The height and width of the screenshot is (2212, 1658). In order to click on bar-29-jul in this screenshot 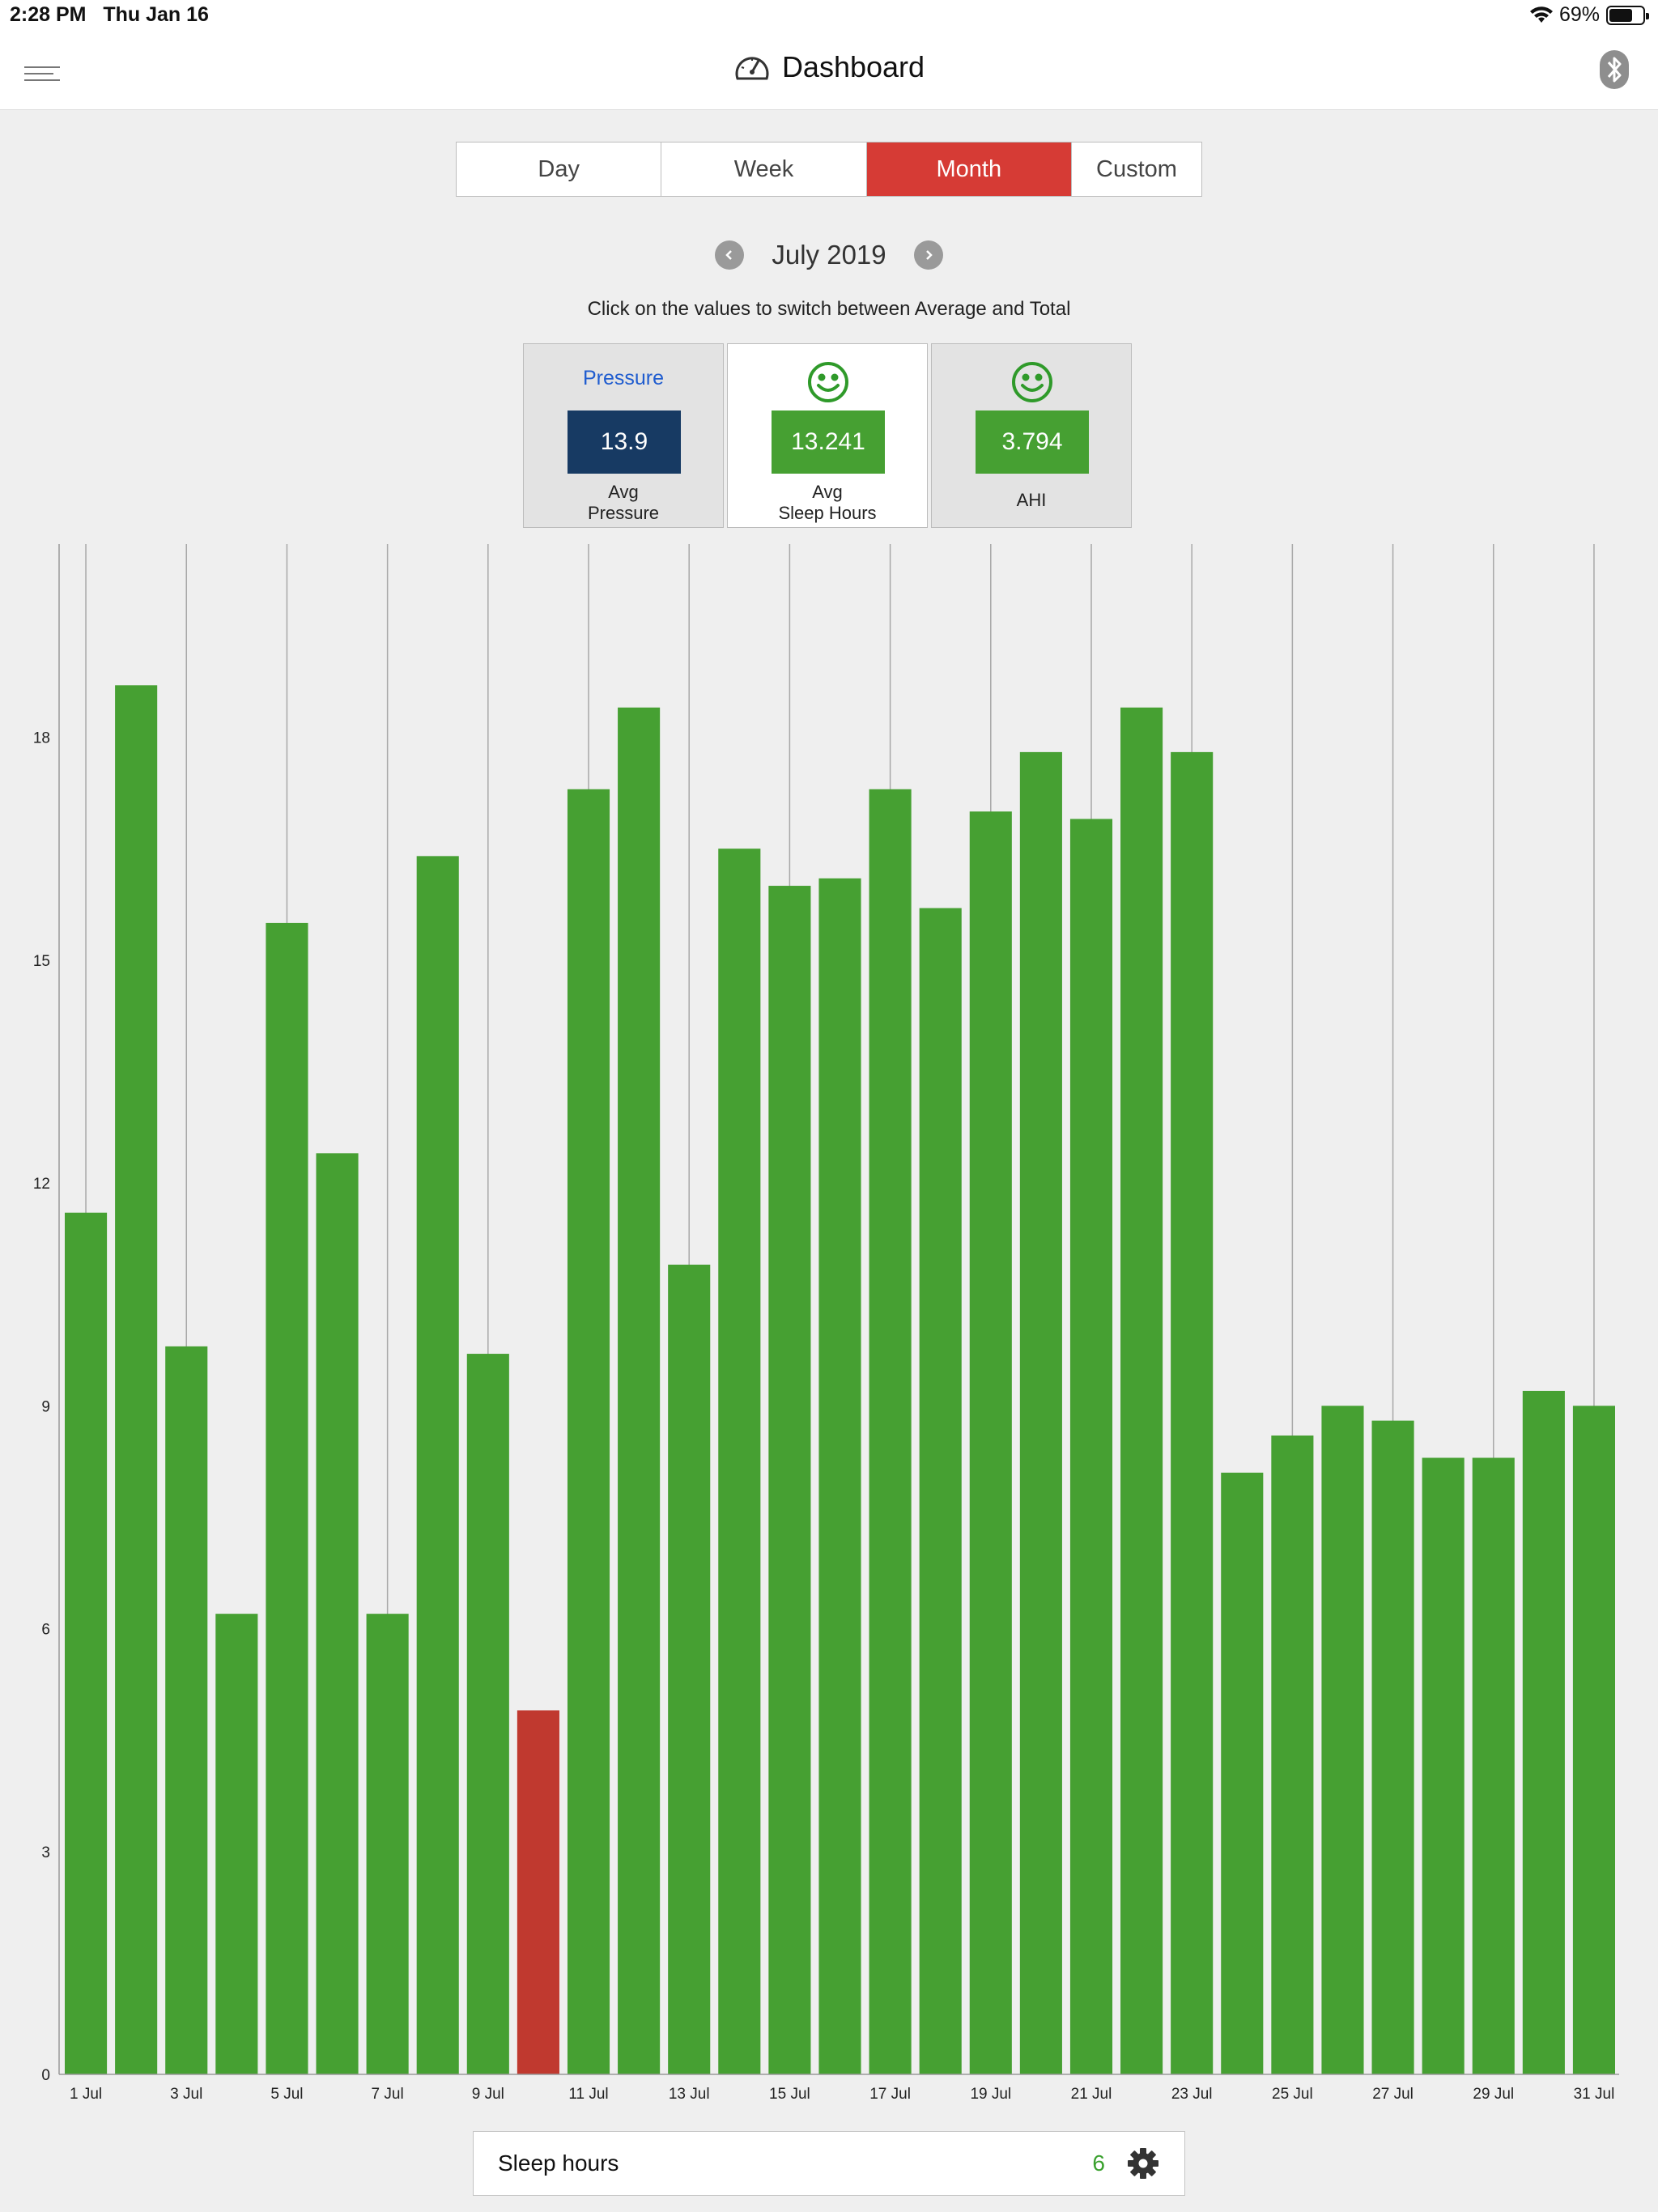, I will do `click(1493, 1765)`.